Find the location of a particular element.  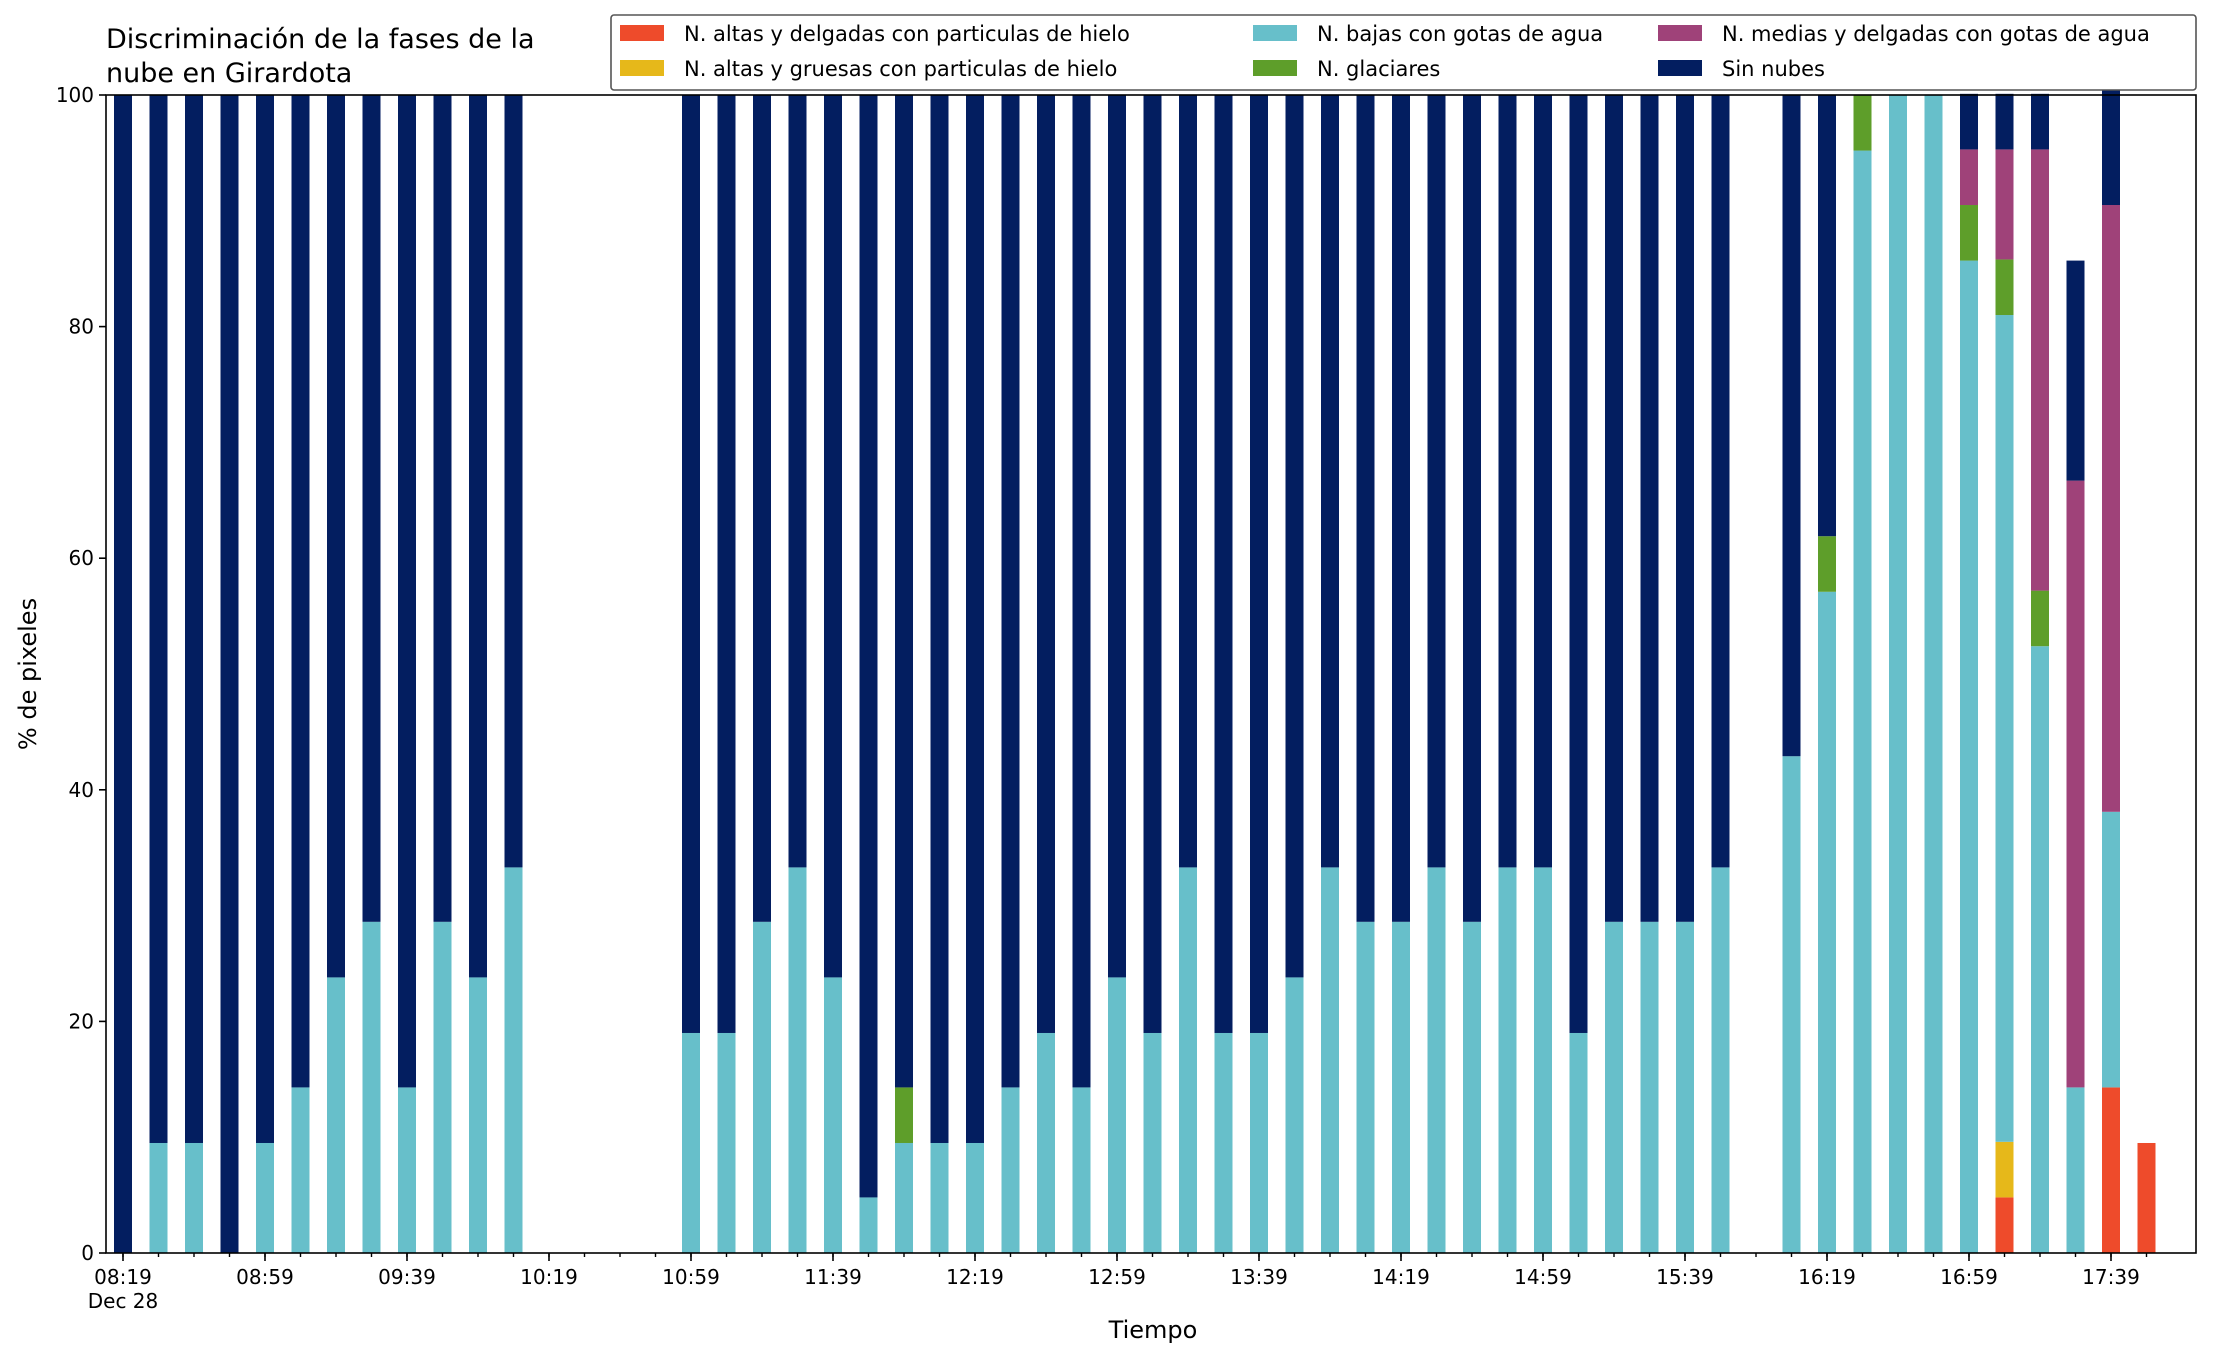

x-tick-label: 11:39 is located at coordinates (833, 1277).